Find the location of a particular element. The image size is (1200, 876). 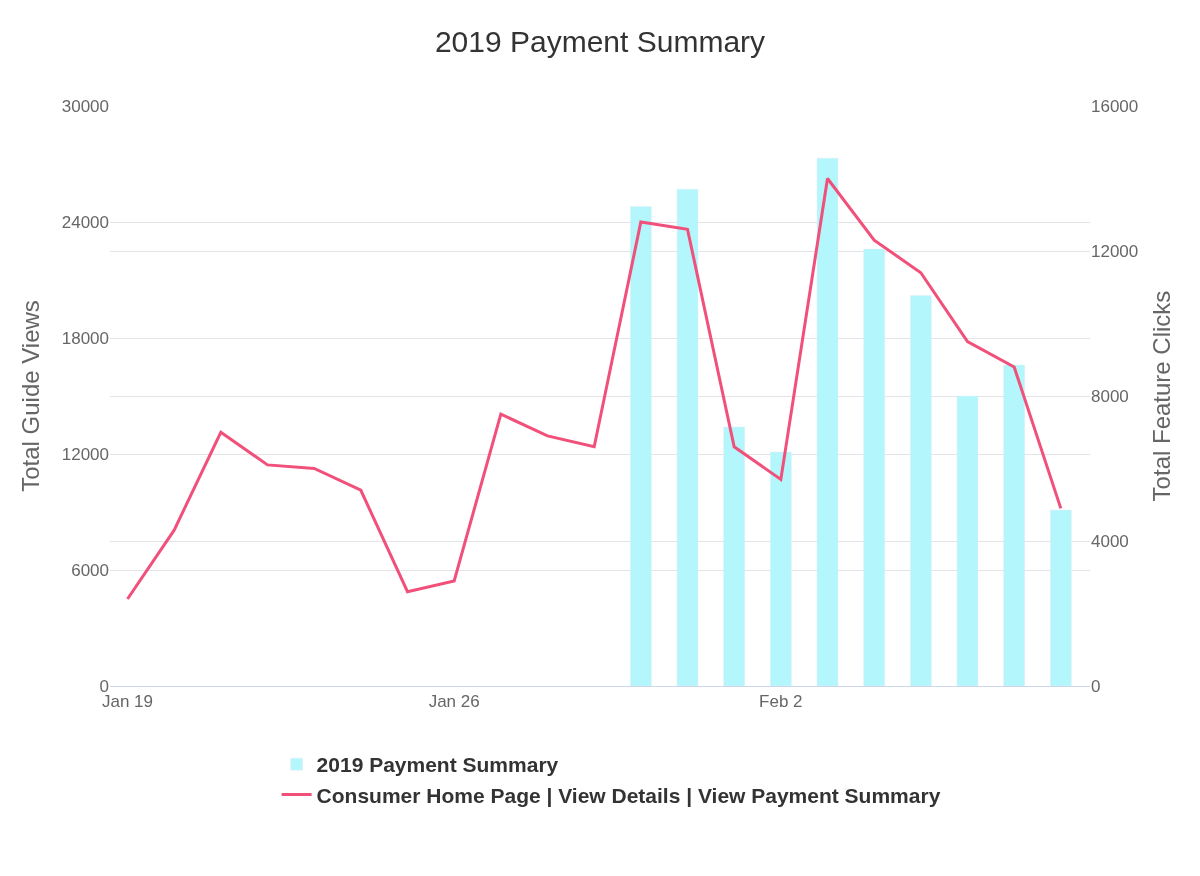

x-tick-label: Feb 2 is located at coordinates (781, 702).